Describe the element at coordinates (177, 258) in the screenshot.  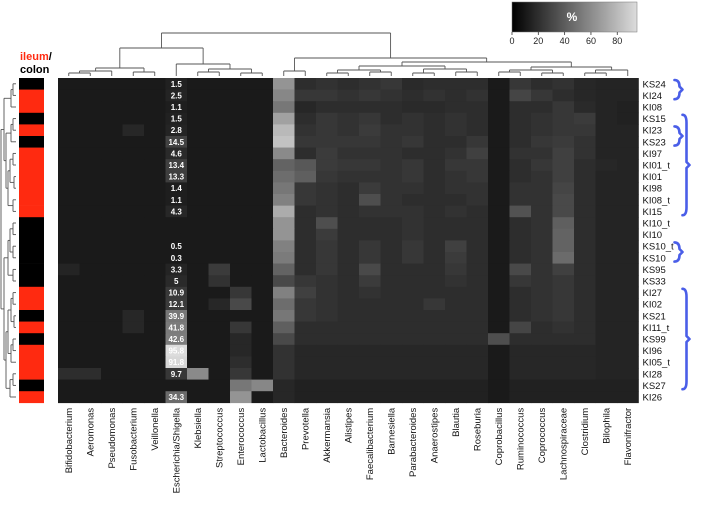
I see `value-label: 0.3` at that location.